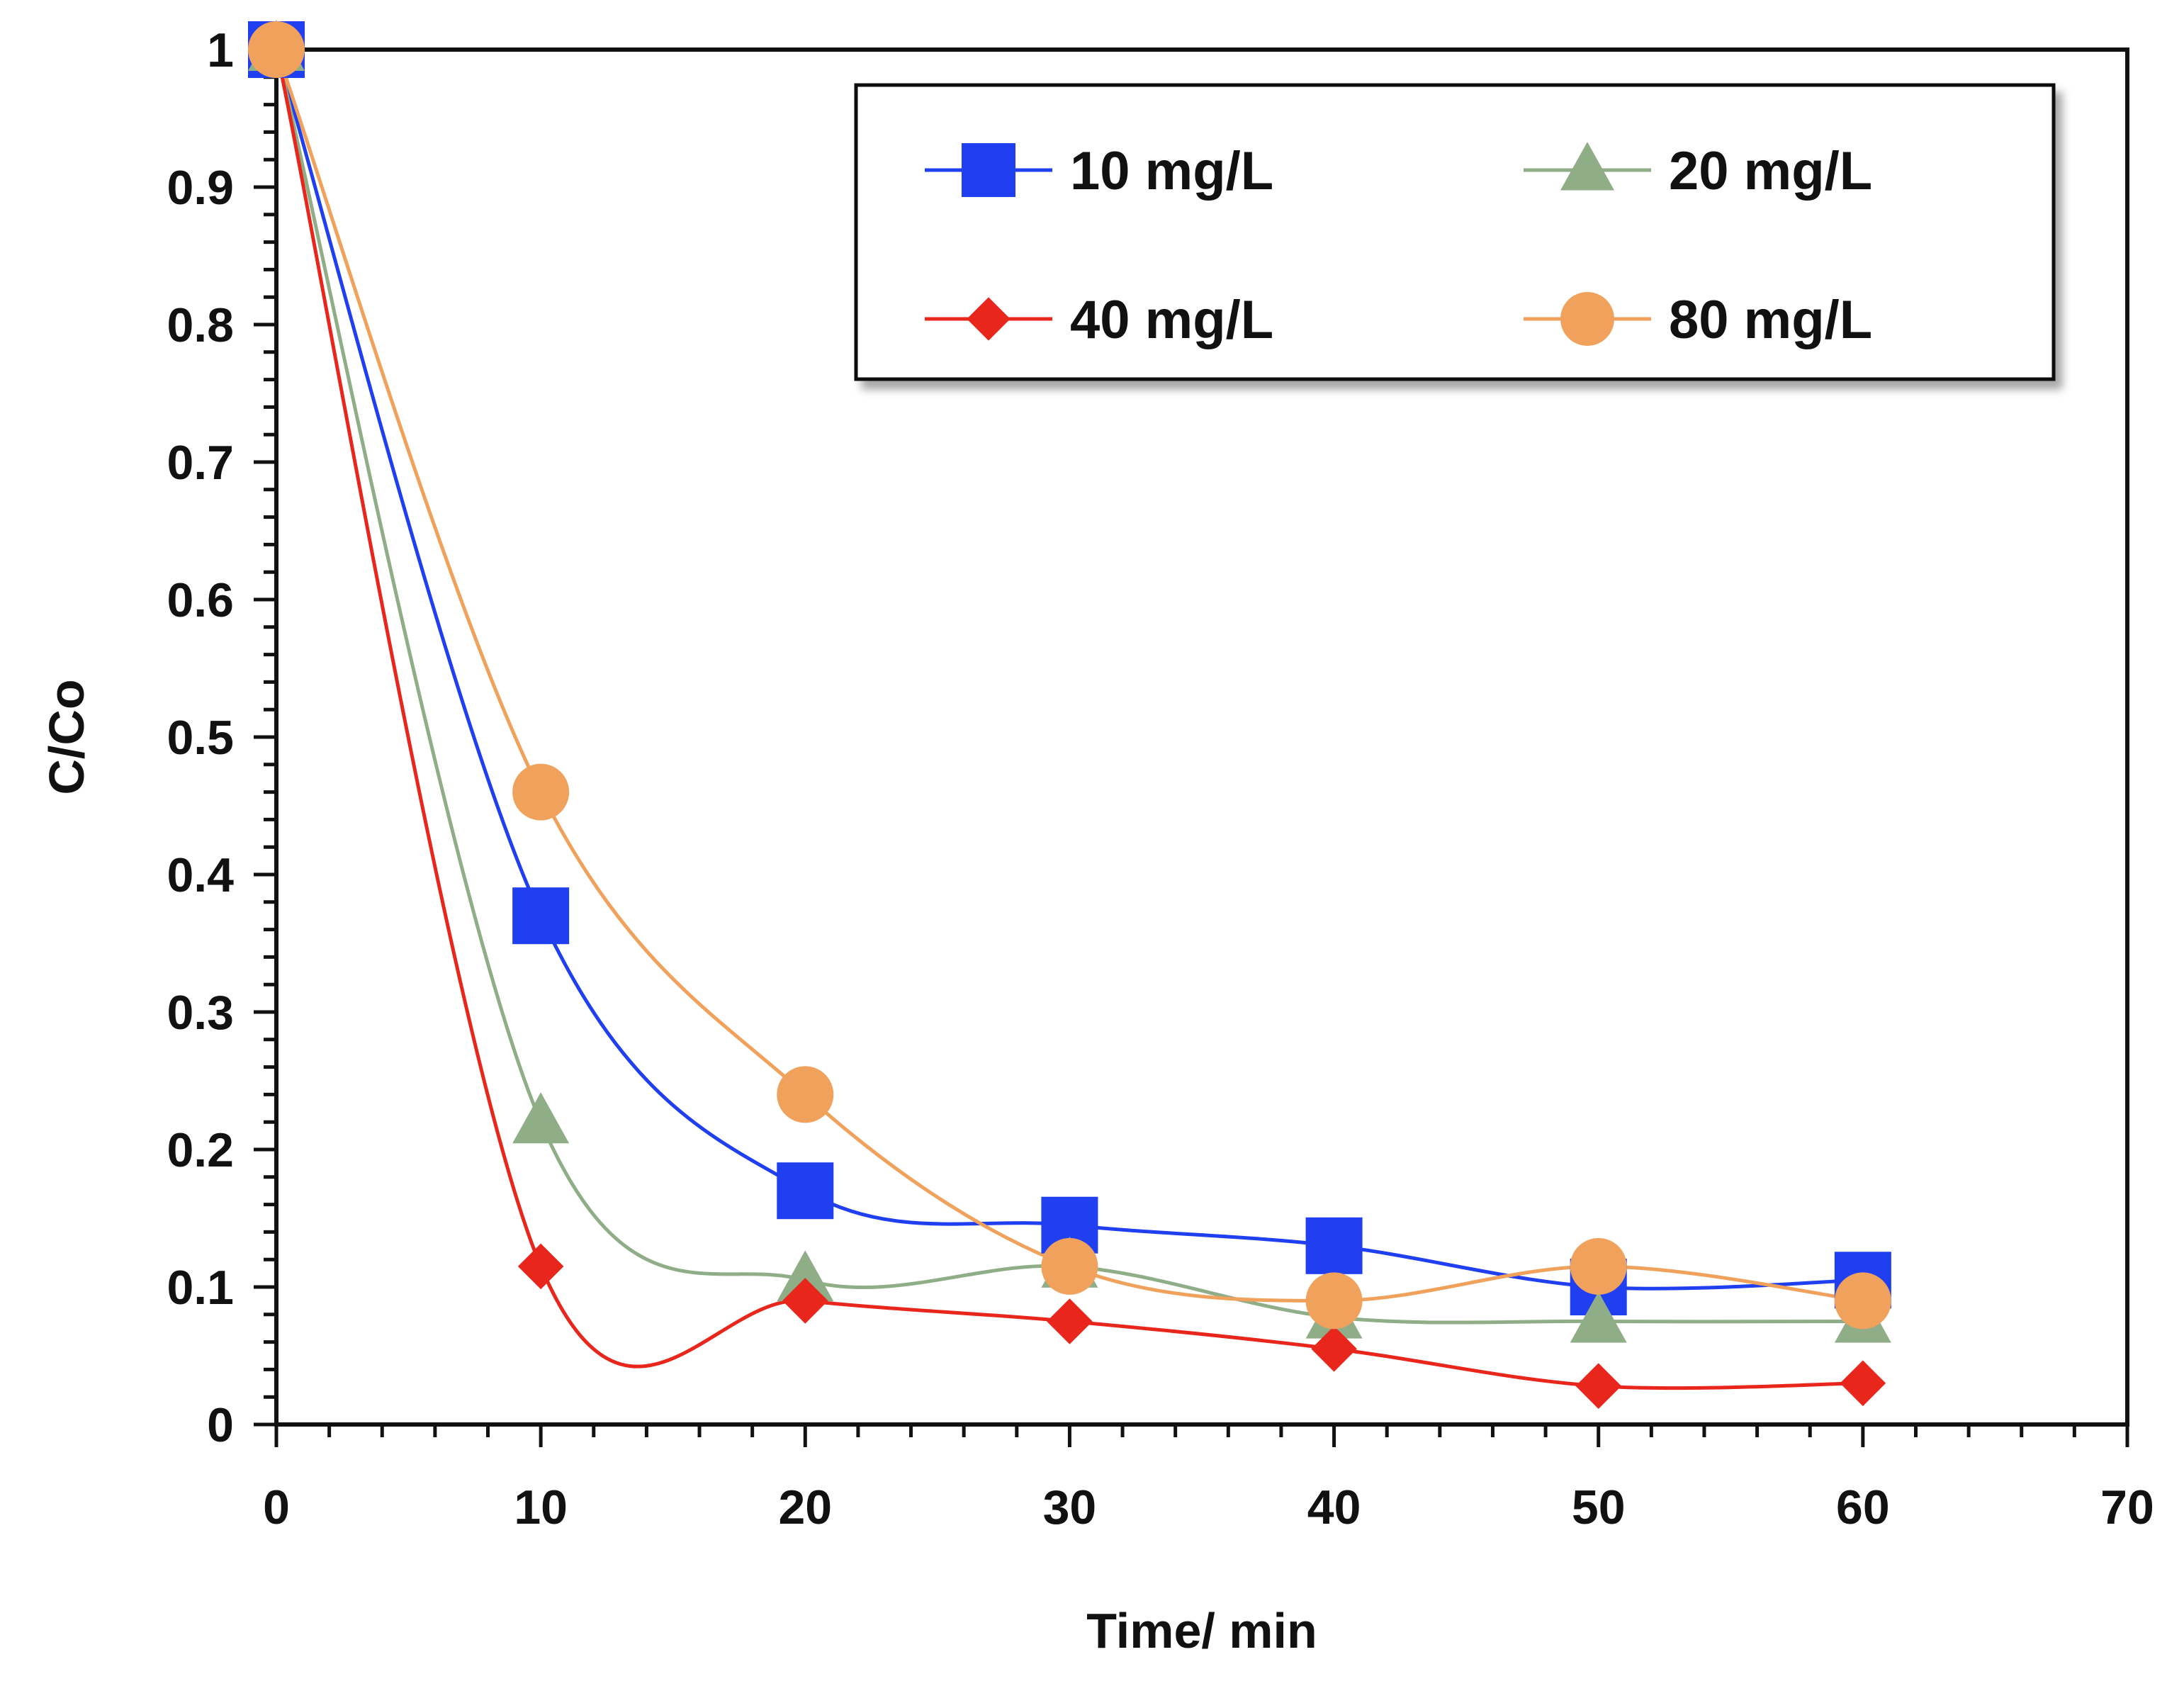 The image size is (2184, 1686). What do you see at coordinates (201, 325) in the screenshot?
I see `y-tick-label: 0.8` at bounding box center [201, 325].